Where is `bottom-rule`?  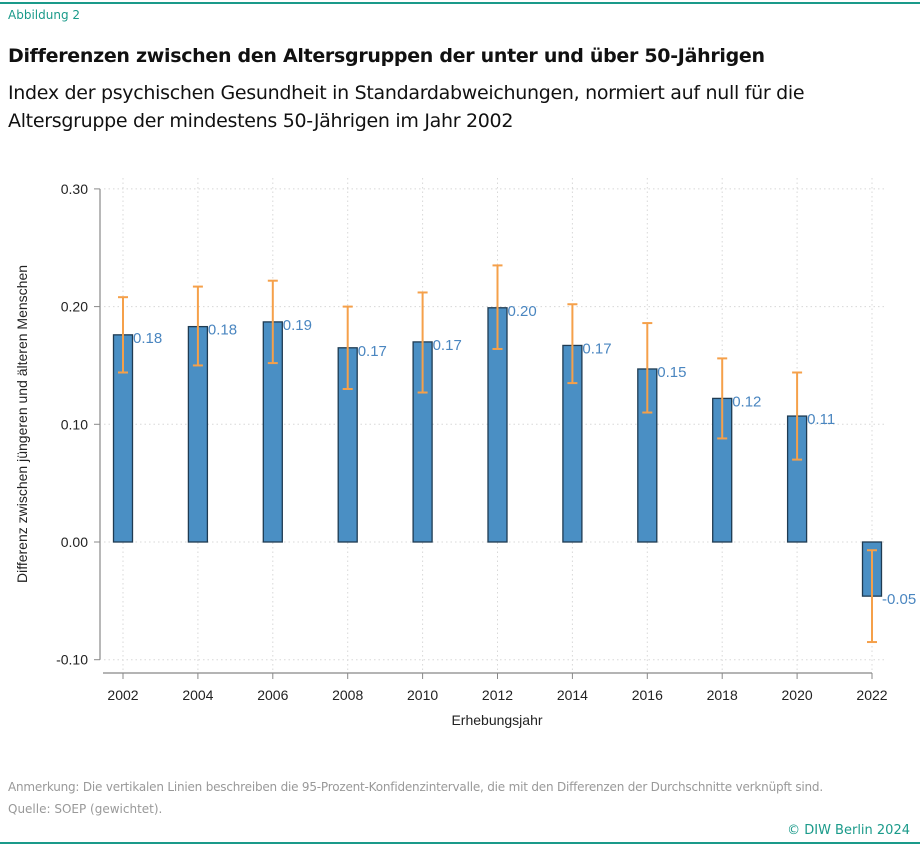 bottom-rule is located at coordinates (460, 843).